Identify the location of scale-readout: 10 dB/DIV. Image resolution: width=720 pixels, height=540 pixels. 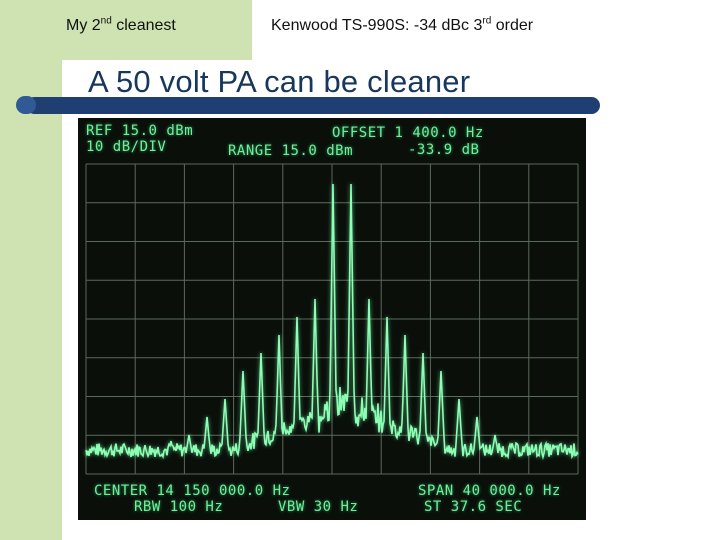
(126, 147).